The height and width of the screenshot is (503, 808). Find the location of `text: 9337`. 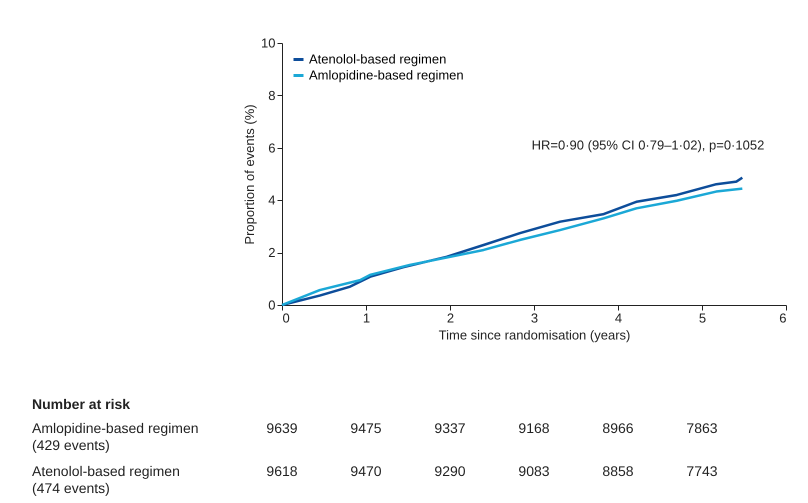

text: 9337 is located at coordinates (450, 428).